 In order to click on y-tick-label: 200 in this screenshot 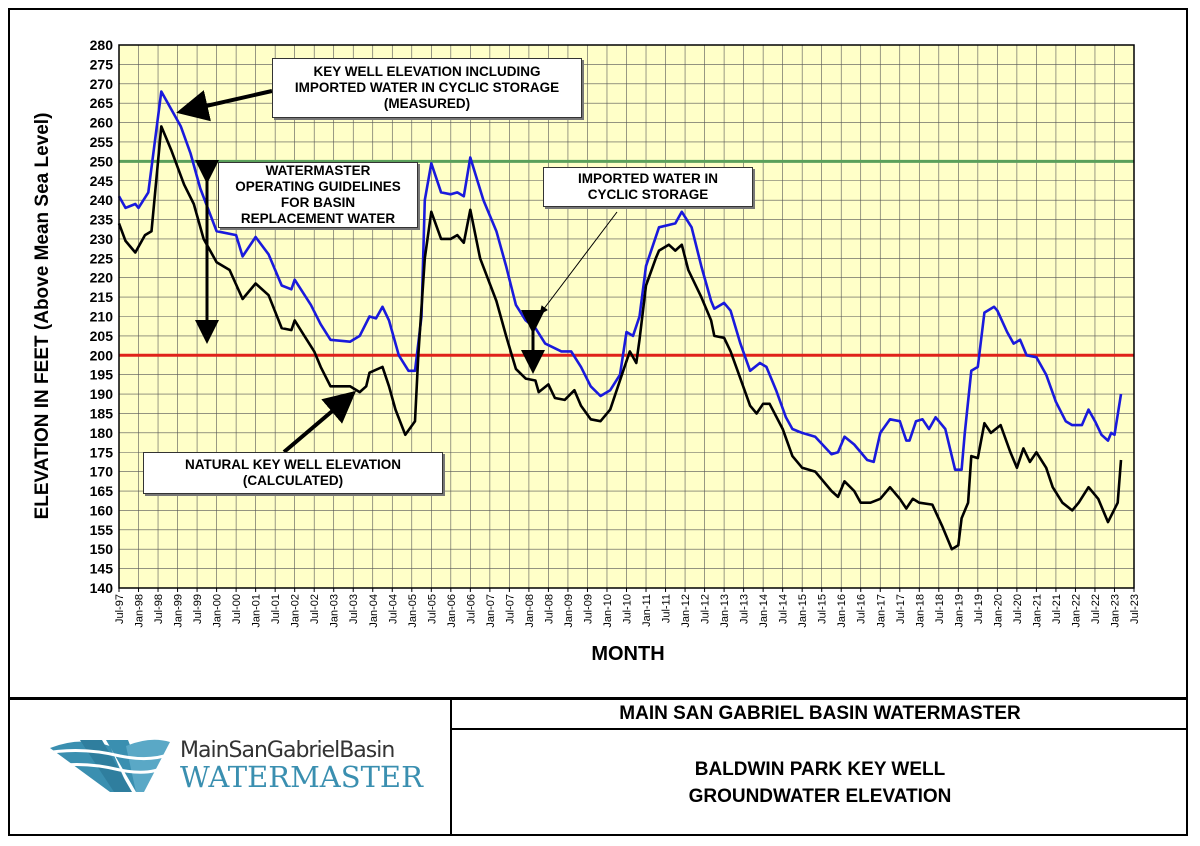, I will do `click(102, 355)`.